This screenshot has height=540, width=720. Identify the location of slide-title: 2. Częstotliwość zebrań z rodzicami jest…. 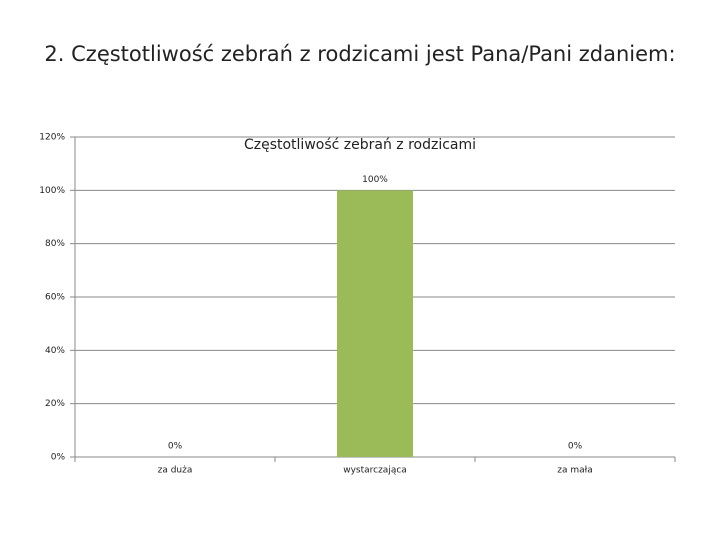
(359, 54).